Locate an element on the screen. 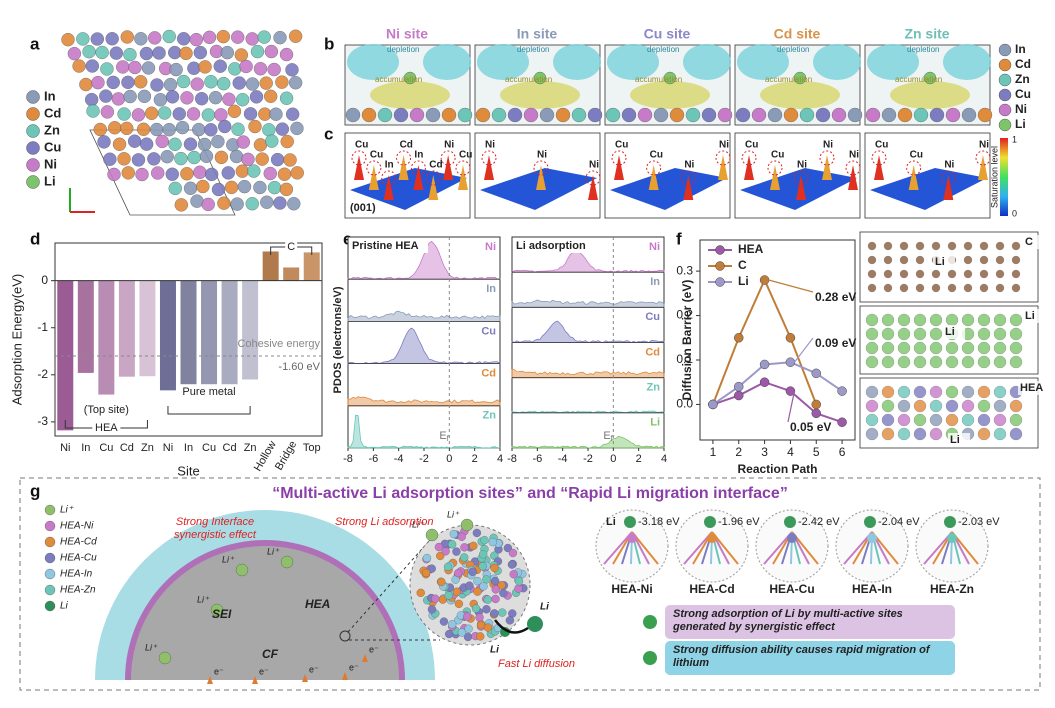 Image resolution: width=1055 pixels, height=708 pixels. annotation: accumulation is located at coordinates (528, 79).